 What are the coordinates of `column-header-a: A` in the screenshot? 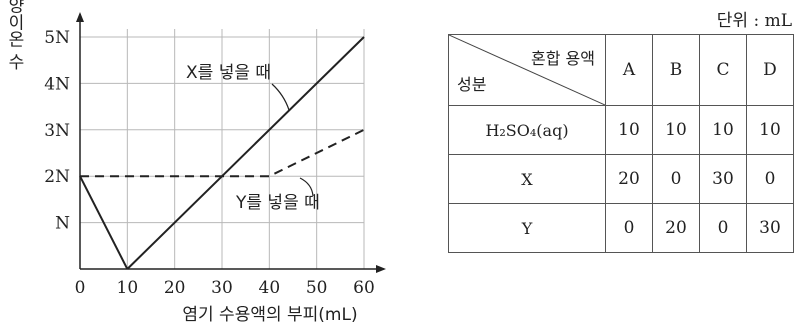 It's located at (629, 70).